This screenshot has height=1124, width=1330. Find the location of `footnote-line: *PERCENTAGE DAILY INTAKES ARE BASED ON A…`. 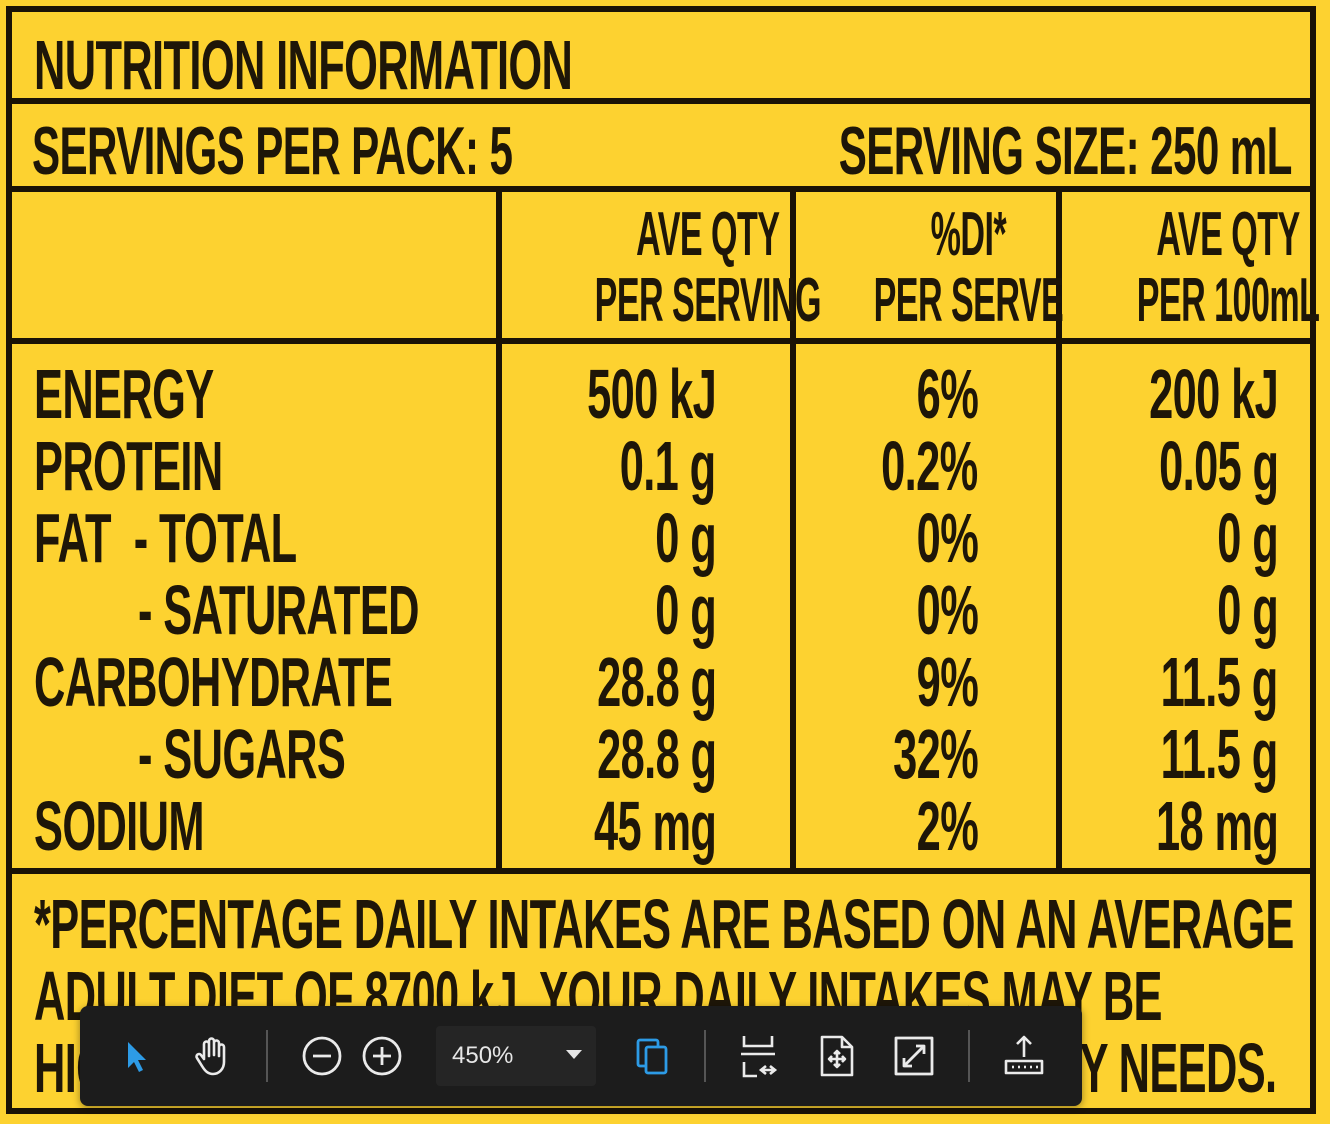

footnote-line: *PERCENTAGE DAILY INTAKES ARE BASED ON A… is located at coordinates (664, 924).